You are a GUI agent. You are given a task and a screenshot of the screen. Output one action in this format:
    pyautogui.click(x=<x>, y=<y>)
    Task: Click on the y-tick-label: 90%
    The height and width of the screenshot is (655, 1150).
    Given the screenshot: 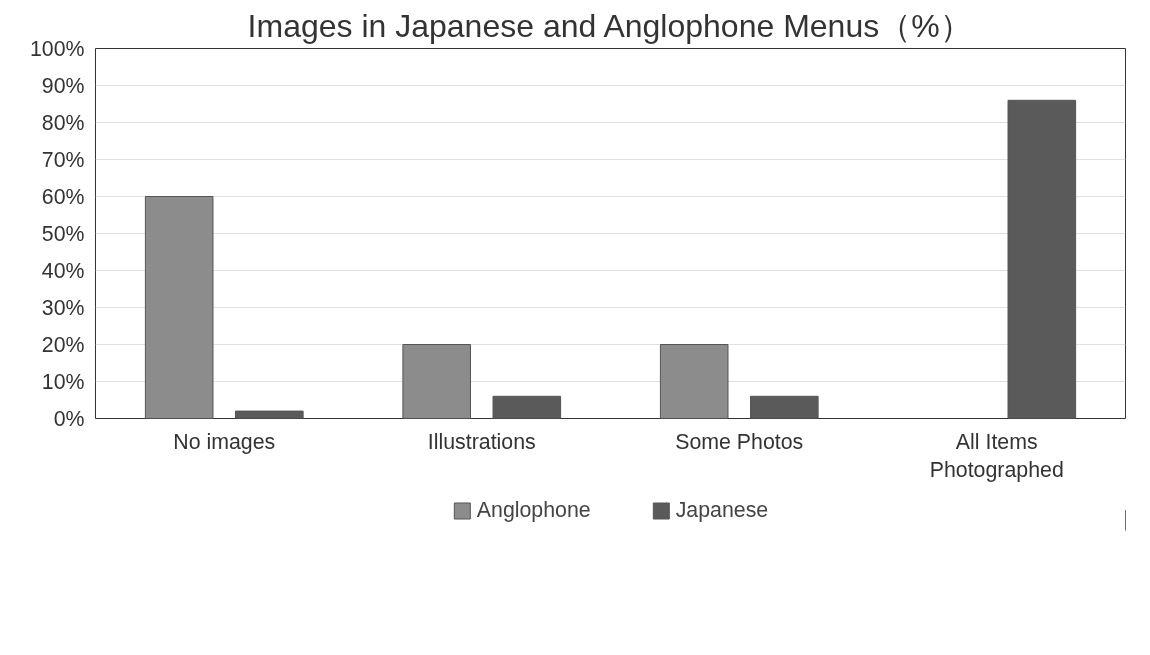 What is the action you would take?
    pyautogui.click(x=63, y=85)
    